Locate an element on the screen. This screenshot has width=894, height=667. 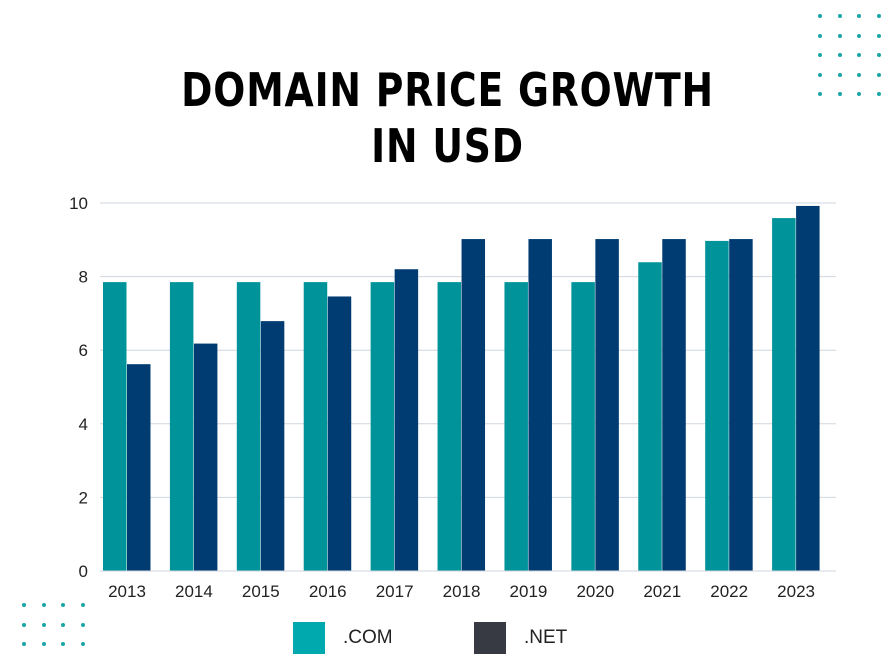
legend-item-com: .COM is located at coordinates (343, 638).